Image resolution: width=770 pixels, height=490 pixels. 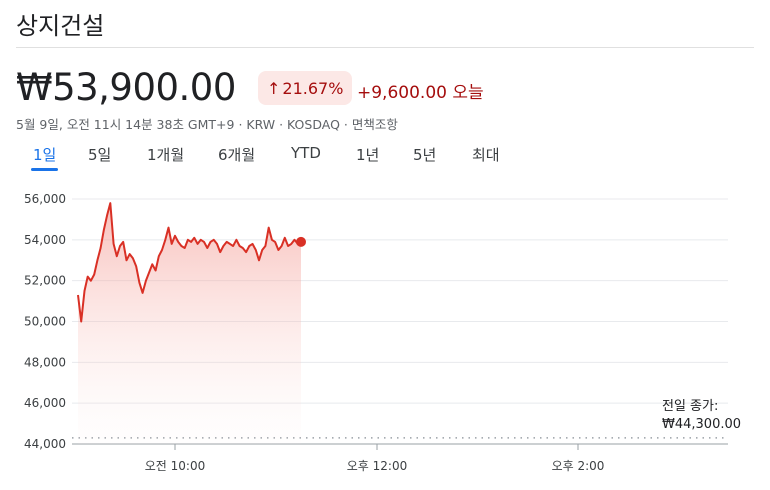 I want to click on previous-close-value: ₩44,300.00, so click(x=702, y=424).